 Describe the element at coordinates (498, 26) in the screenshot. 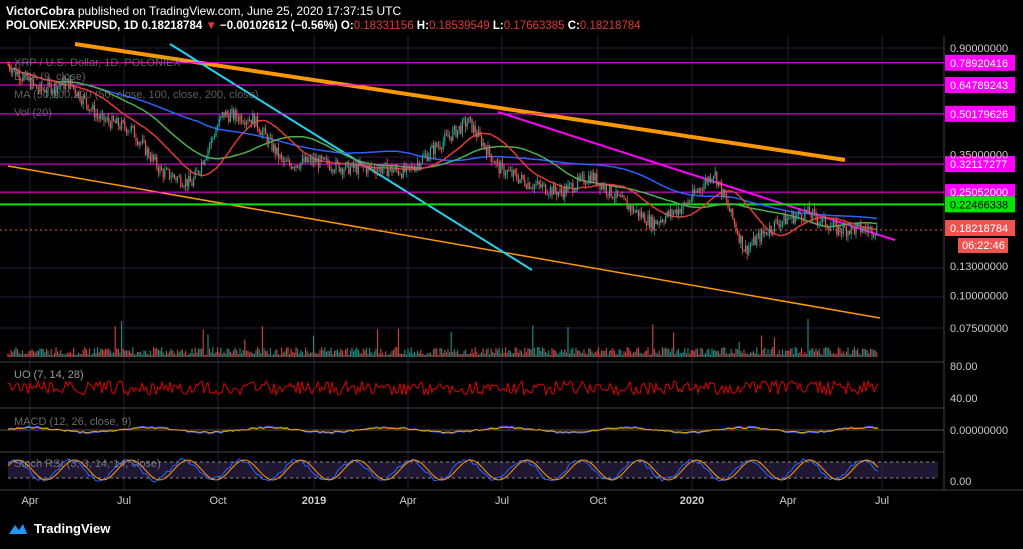

I see `low-label: L:` at that location.